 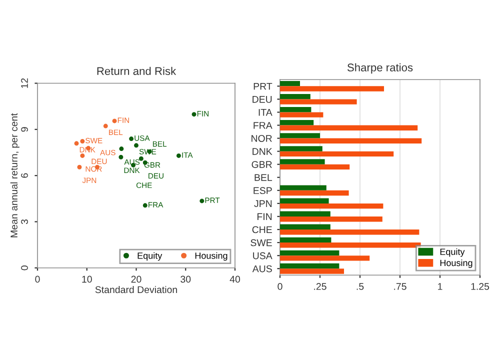 I want to click on x-tick-label: .25, so click(x=320, y=286).